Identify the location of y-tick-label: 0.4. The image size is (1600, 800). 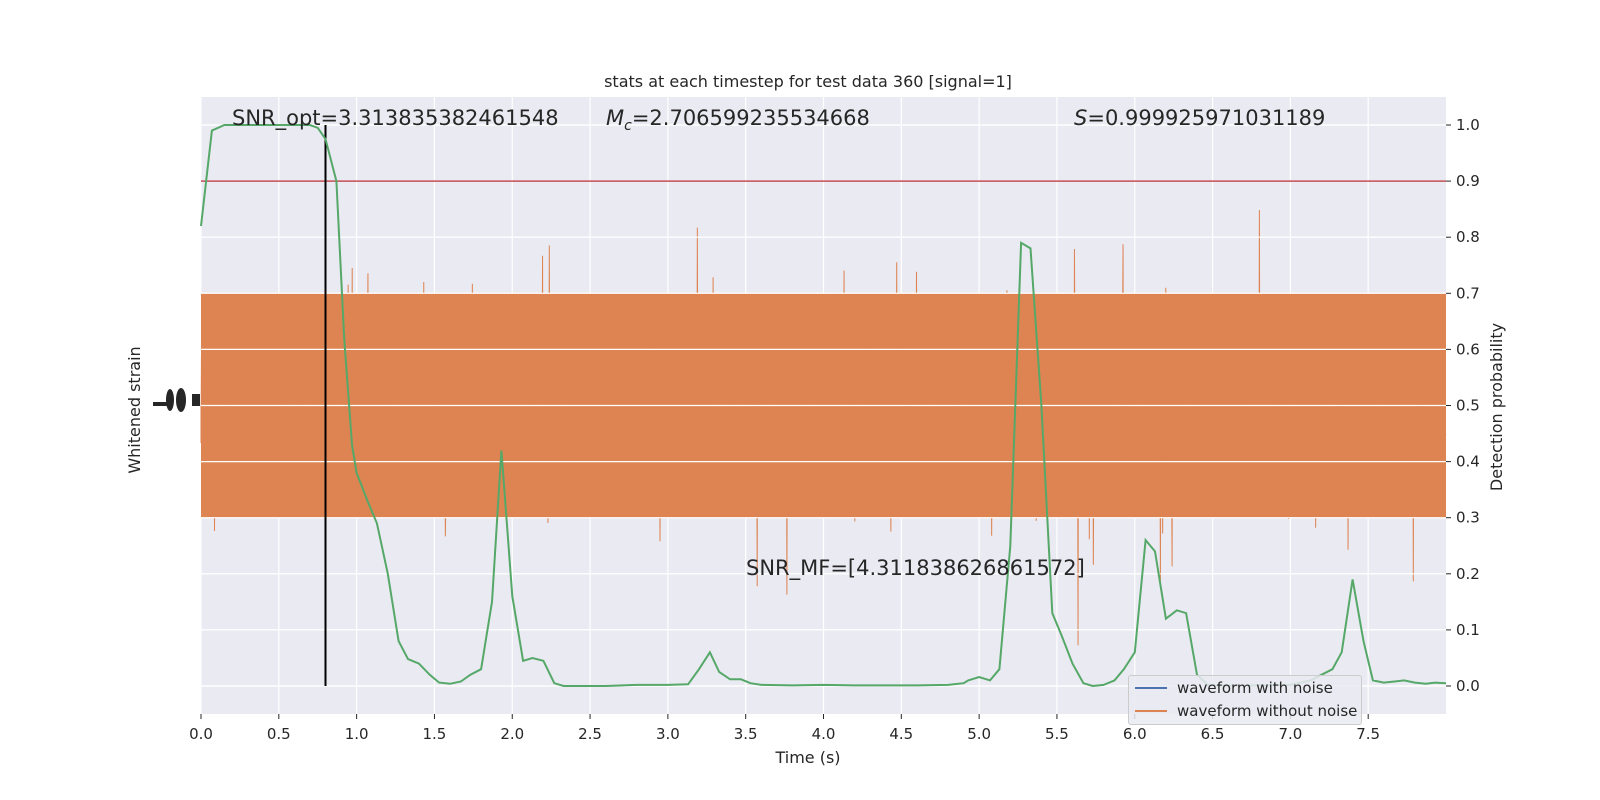
(1468, 462).